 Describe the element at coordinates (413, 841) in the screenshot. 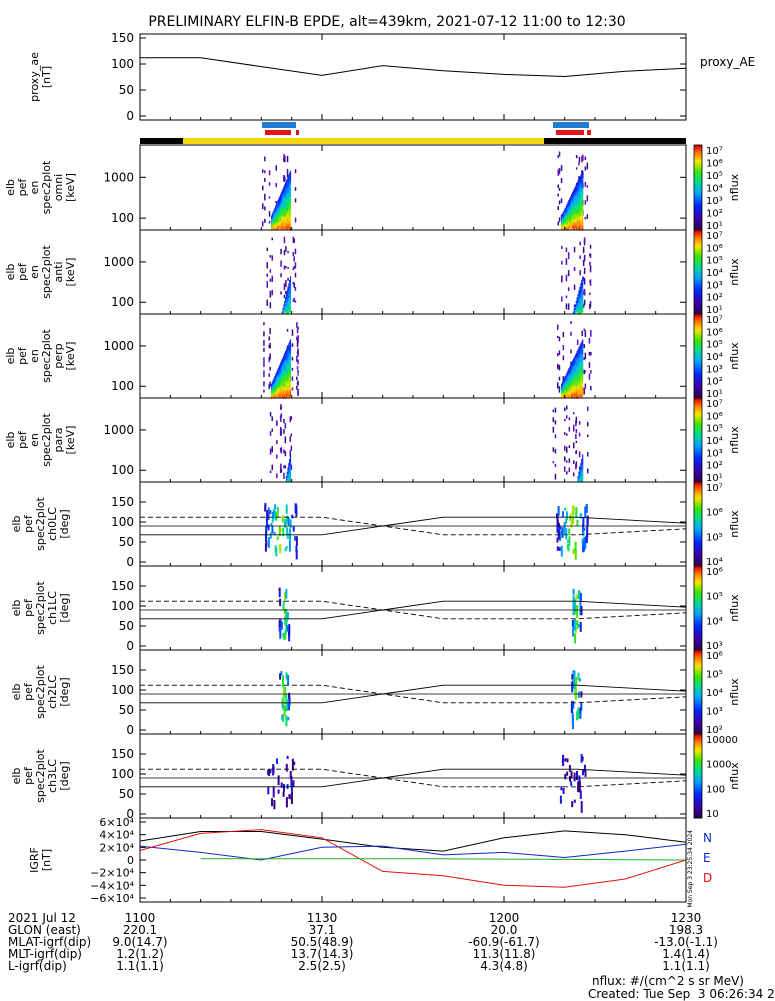

I see `igrf-line-n` at that location.